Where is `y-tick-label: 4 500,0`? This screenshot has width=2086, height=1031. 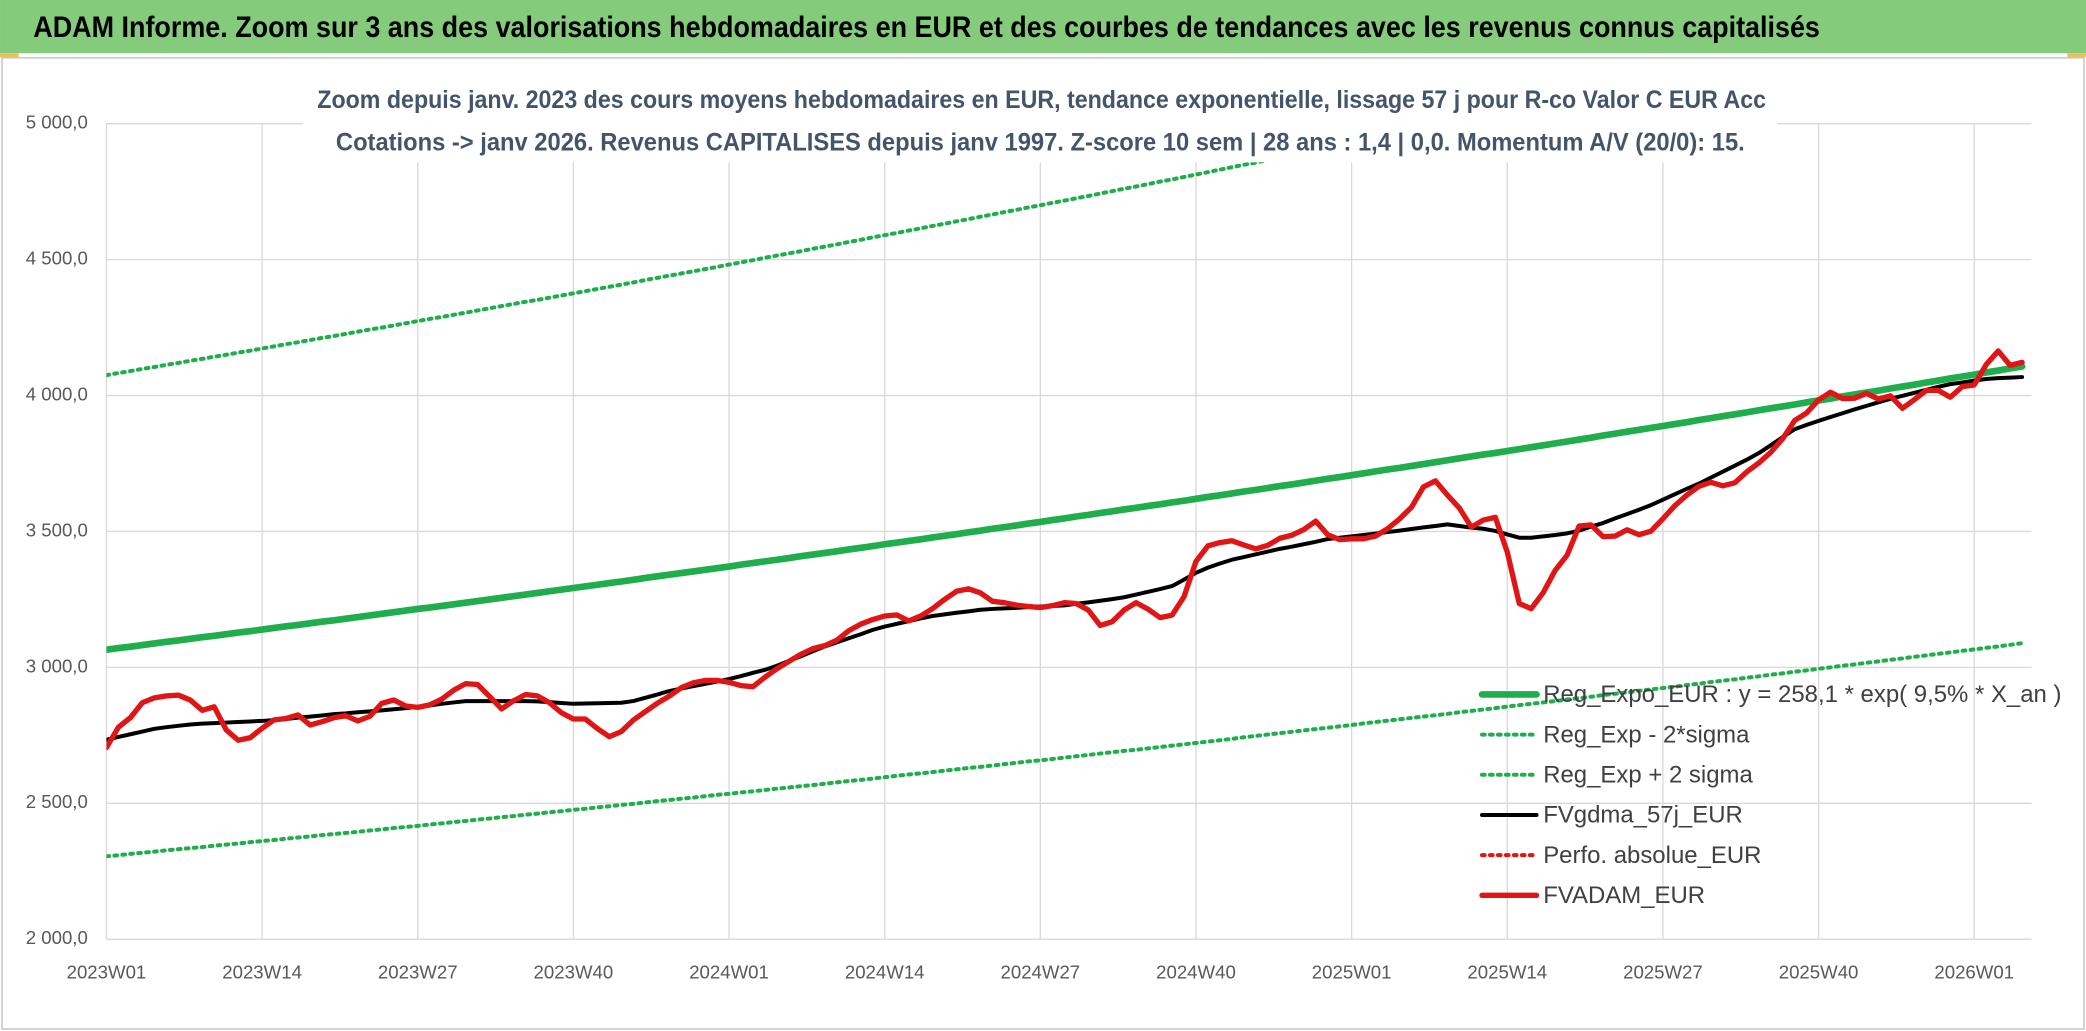 y-tick-label: 4 500,0 is located at coordinates (57, 258).